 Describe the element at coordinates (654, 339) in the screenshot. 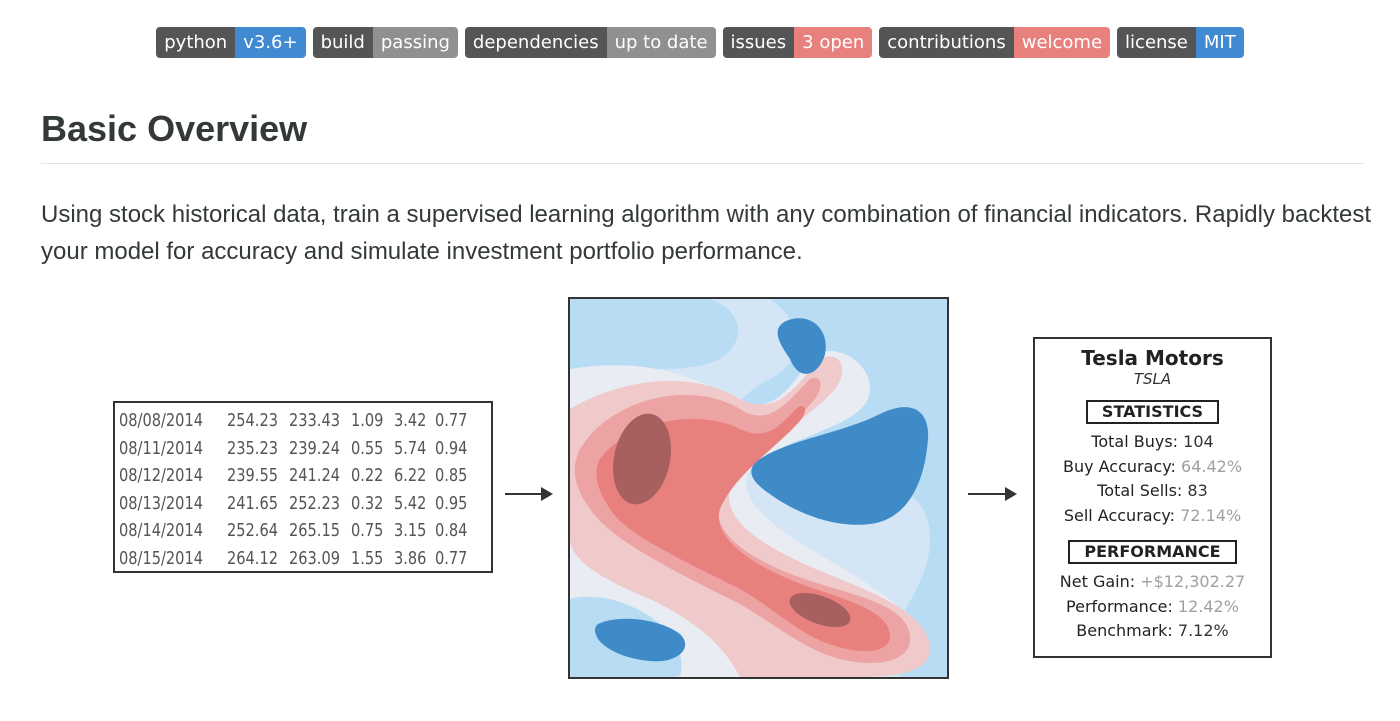

I see `heatmap-blue-light` at that location.